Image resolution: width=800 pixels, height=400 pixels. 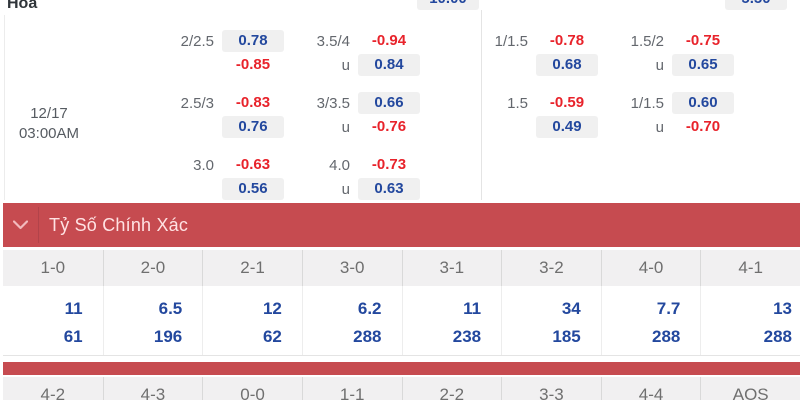 What do you see at coordinates (703, 103) in the screenshot?
I see `odds-value: 0.60` at bounding box center [703, 103].